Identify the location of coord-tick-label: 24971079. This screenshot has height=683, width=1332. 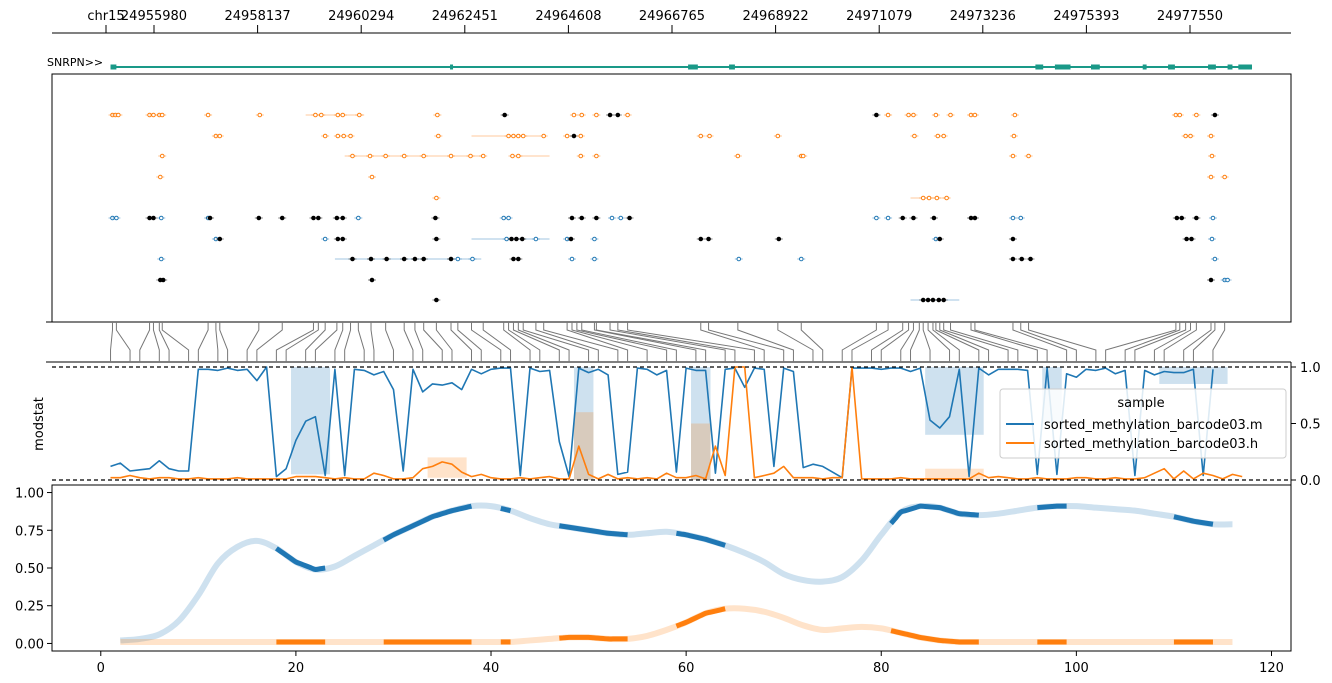
(879, 16).